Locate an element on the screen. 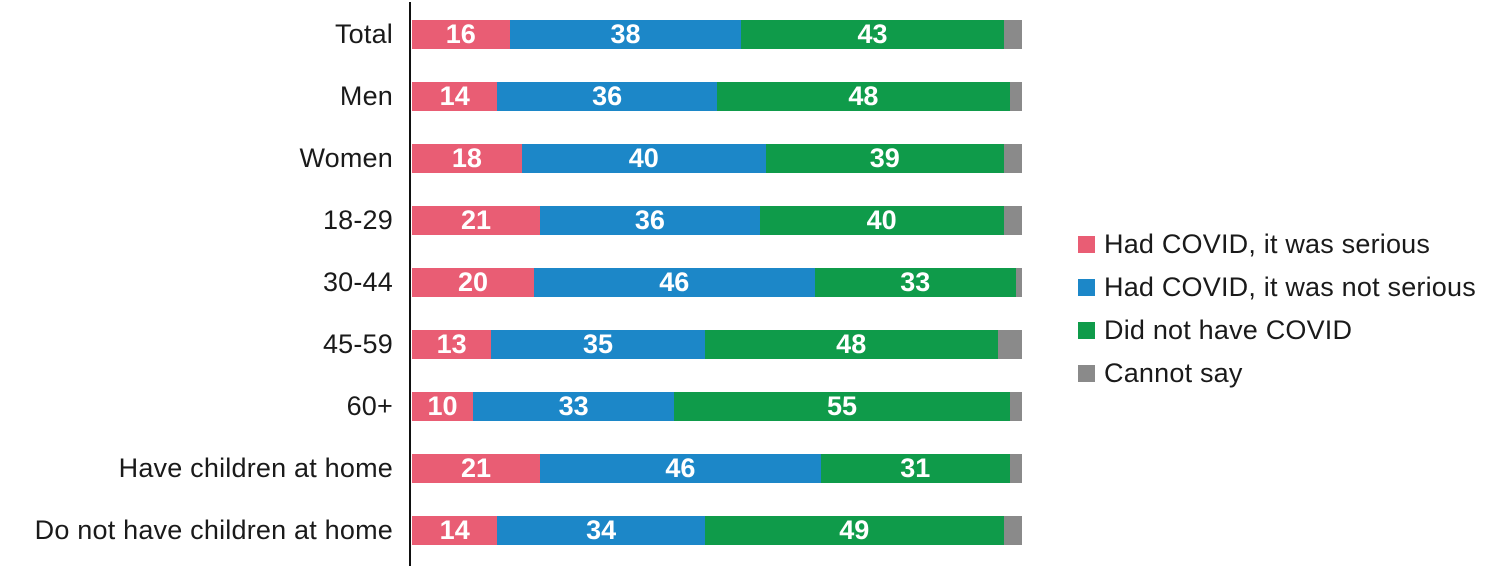 The width and height of the screenshot is (1500, 571). bar-row: Women 18 40 39 is located at coordinates (511, 158).